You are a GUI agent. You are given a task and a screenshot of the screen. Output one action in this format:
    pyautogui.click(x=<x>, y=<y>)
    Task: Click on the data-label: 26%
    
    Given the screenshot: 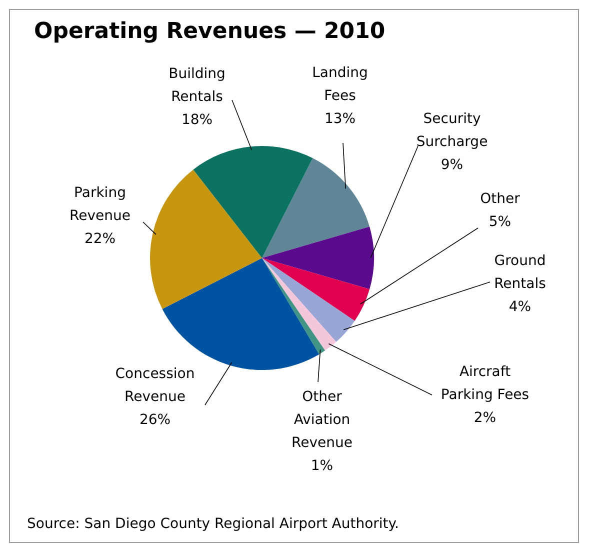 What is the action you would take?
    pyautogui.click(x=155, y=420)
    